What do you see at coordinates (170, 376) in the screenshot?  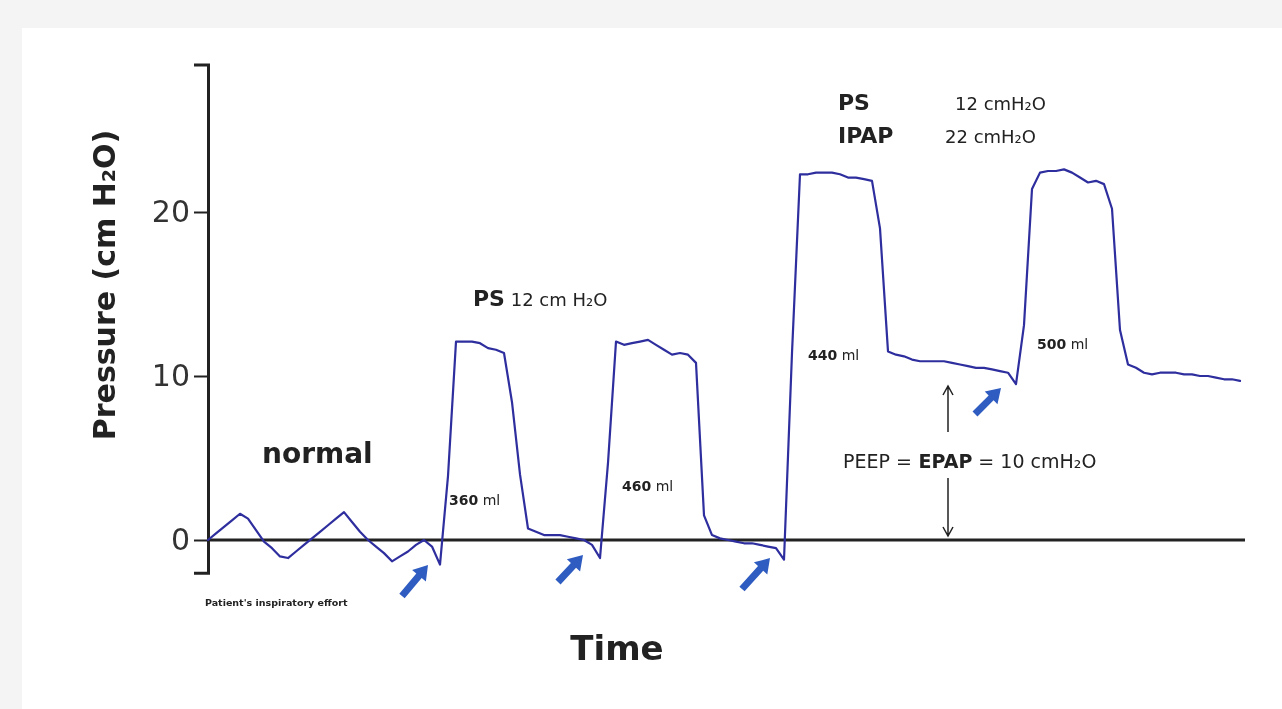 I see `y-tick-label: 10` at bounding box center [170, 376].